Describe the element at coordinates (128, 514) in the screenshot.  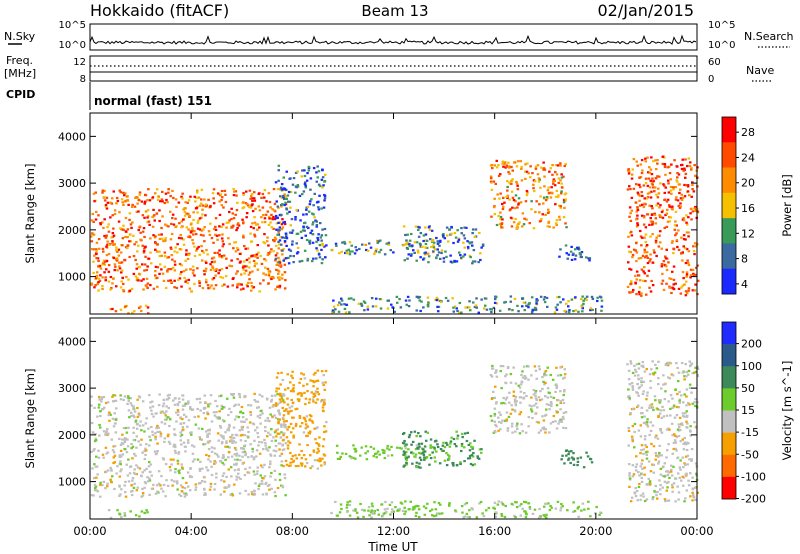
I see `velocity-echo-region` at that location.